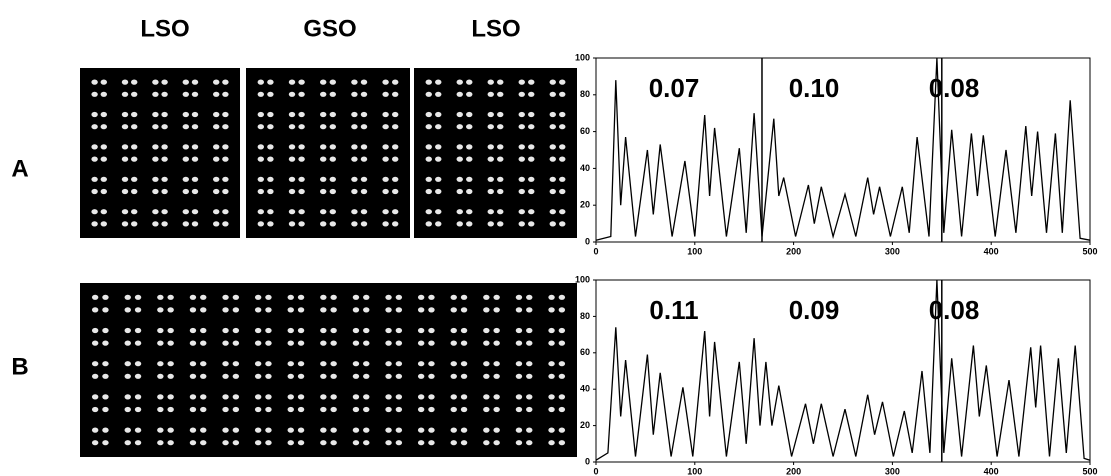 This screenshot has width=1111, height=476. Describe the element at coordinates (694, 471) in the screenshot. I see `x-tick-label: 100` at that location.